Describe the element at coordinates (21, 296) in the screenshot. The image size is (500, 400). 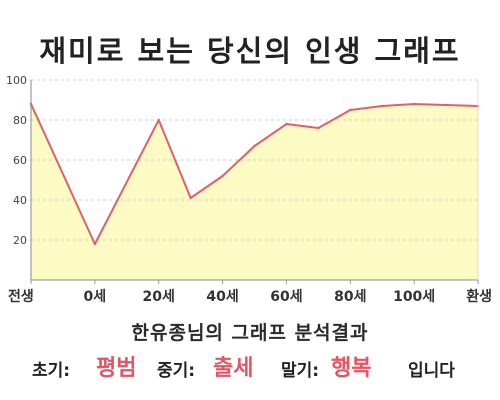
I see `x-tick-label: 전생` at that location.